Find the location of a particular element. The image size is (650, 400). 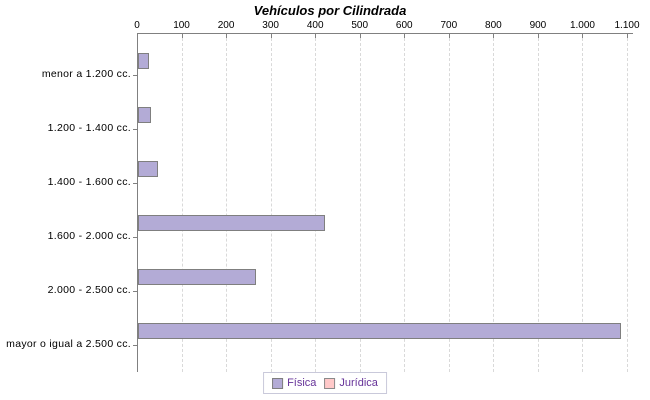

x-tick-label: 400 is located at coordinates (315, 25).